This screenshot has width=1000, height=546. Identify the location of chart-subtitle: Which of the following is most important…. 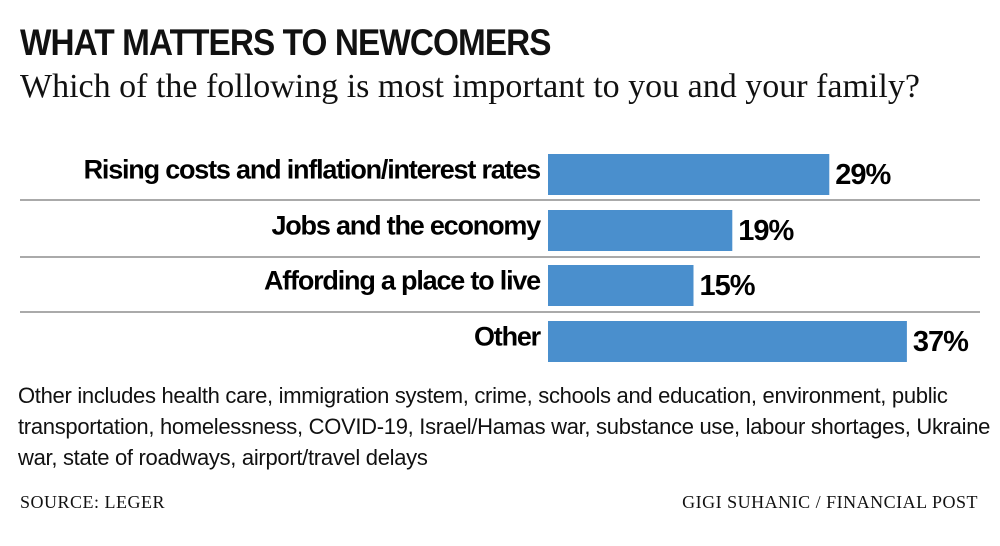
(470, 86).